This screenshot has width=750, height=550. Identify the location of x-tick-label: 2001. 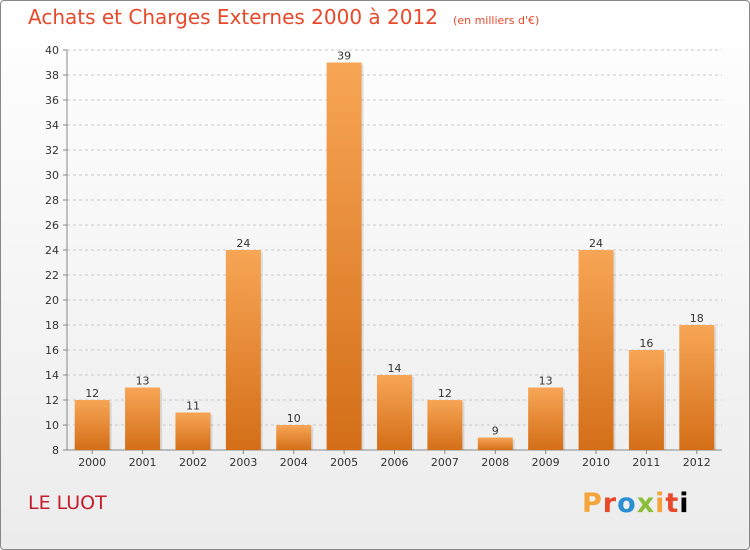
(143, 462).